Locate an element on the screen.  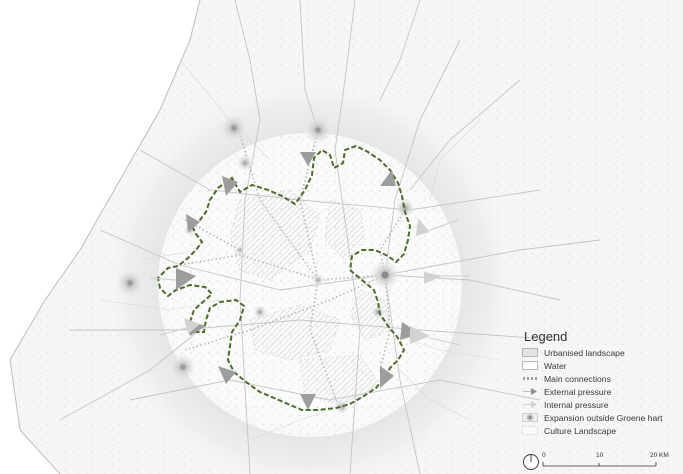
north-arrow-icon is located at coordinates (590, 462).